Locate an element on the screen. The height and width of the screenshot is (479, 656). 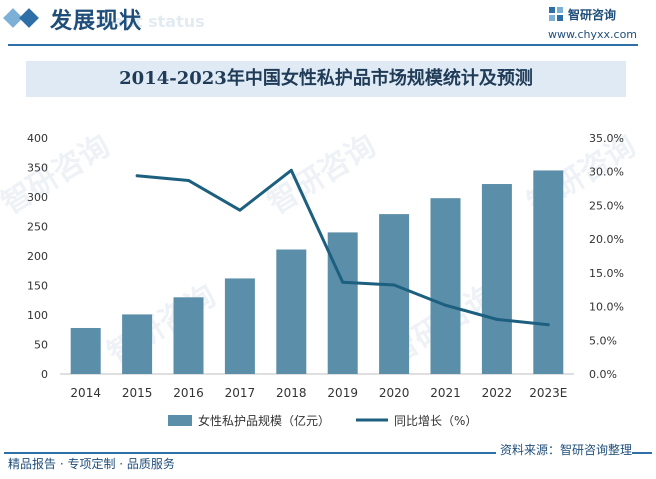
y-left-tick-label: 100 is located at coordinates (37, 315).